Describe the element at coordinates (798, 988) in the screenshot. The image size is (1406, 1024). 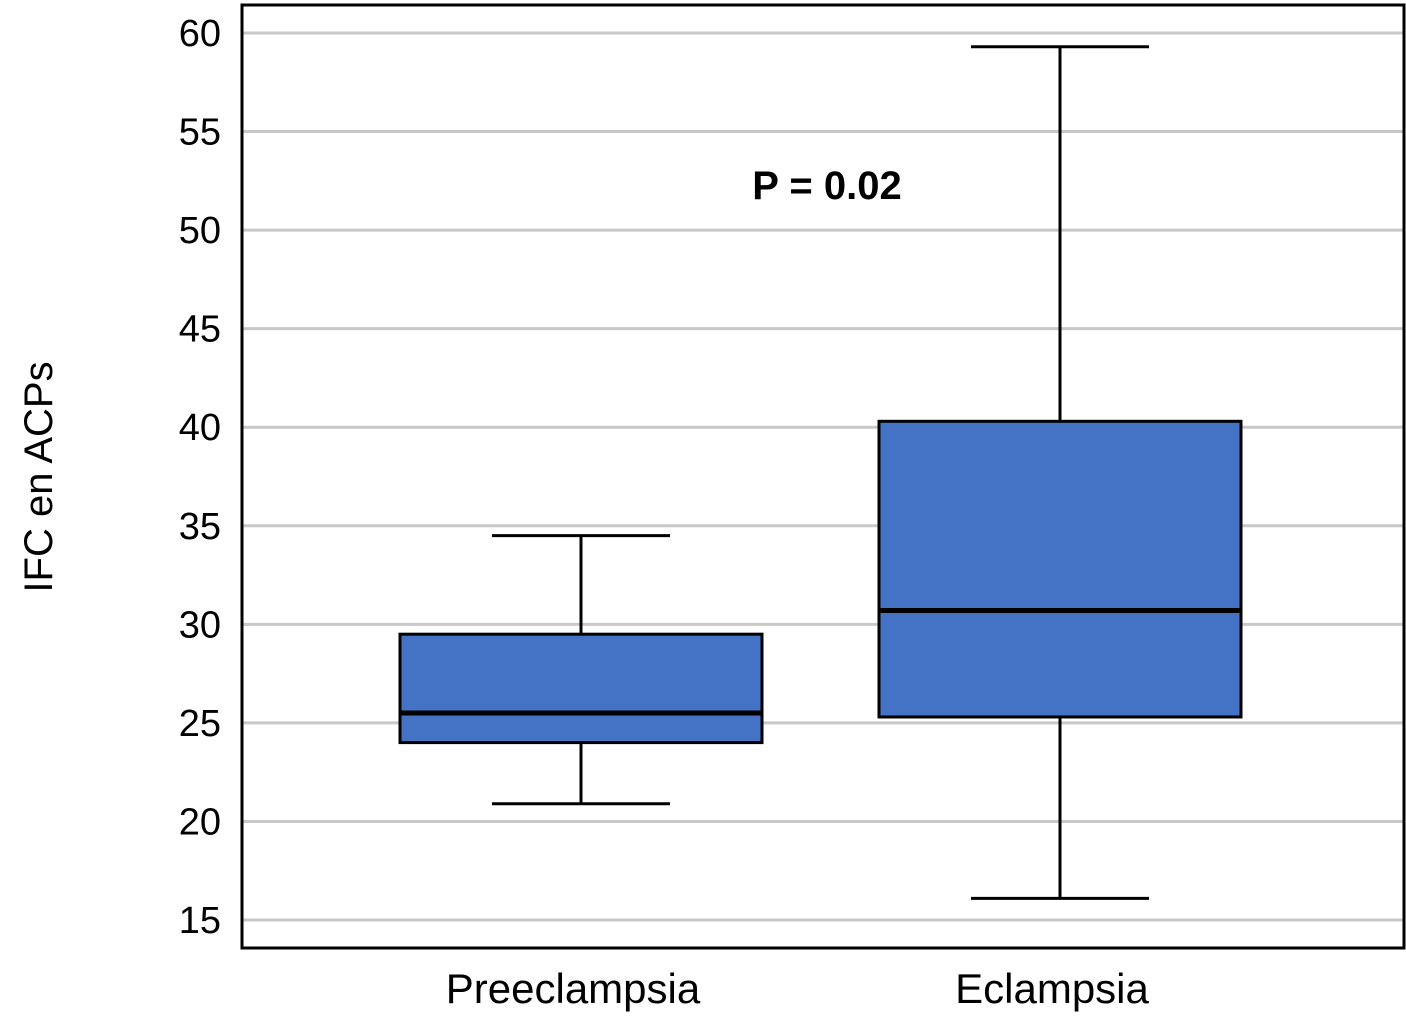
I see `x-axis-categories: Preeclampsia Eclampsia` at that location.